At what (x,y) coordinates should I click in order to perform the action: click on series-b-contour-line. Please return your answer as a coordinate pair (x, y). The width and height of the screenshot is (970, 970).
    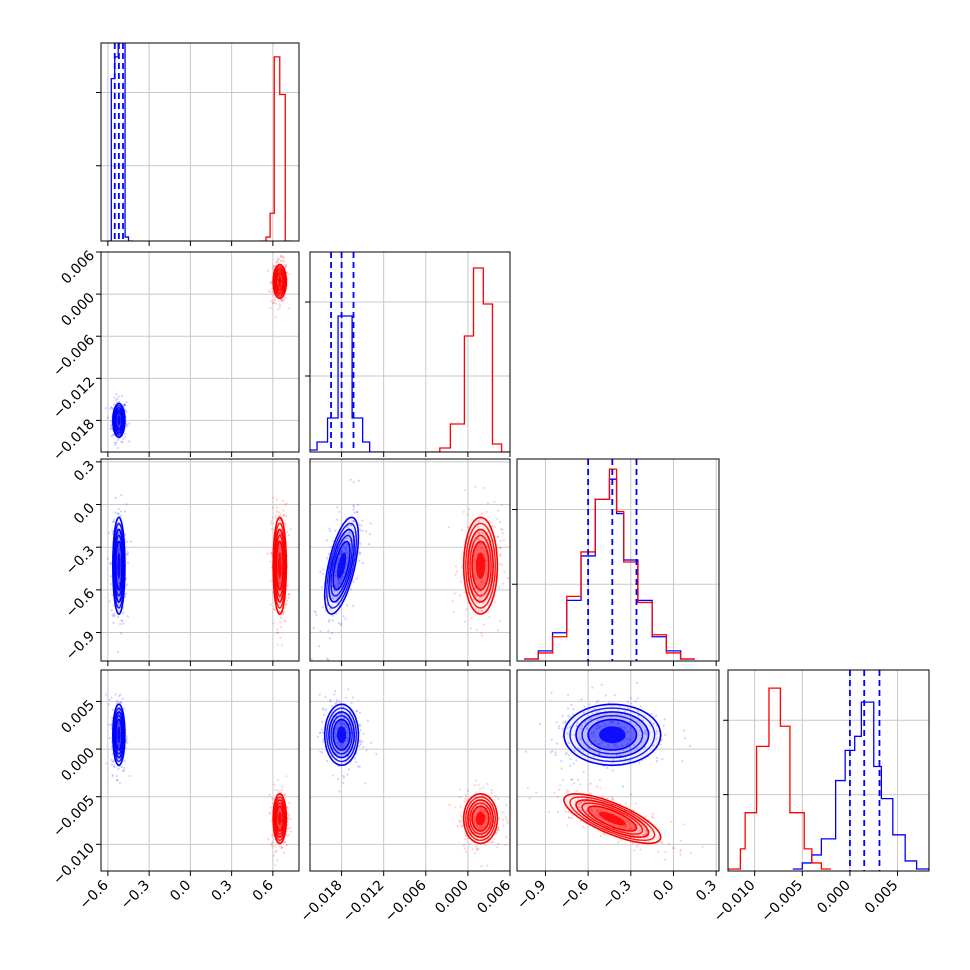
    Looking at the image, I should click on (279, 565).